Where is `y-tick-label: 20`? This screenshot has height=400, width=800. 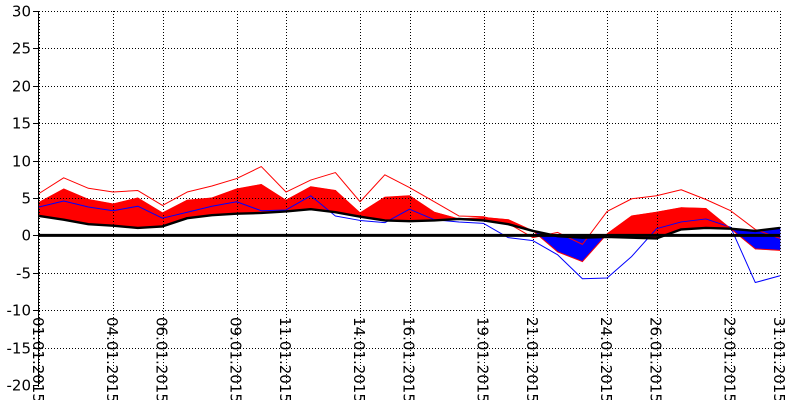 y-tick-label: 20 is located at coordinates (21, 87).